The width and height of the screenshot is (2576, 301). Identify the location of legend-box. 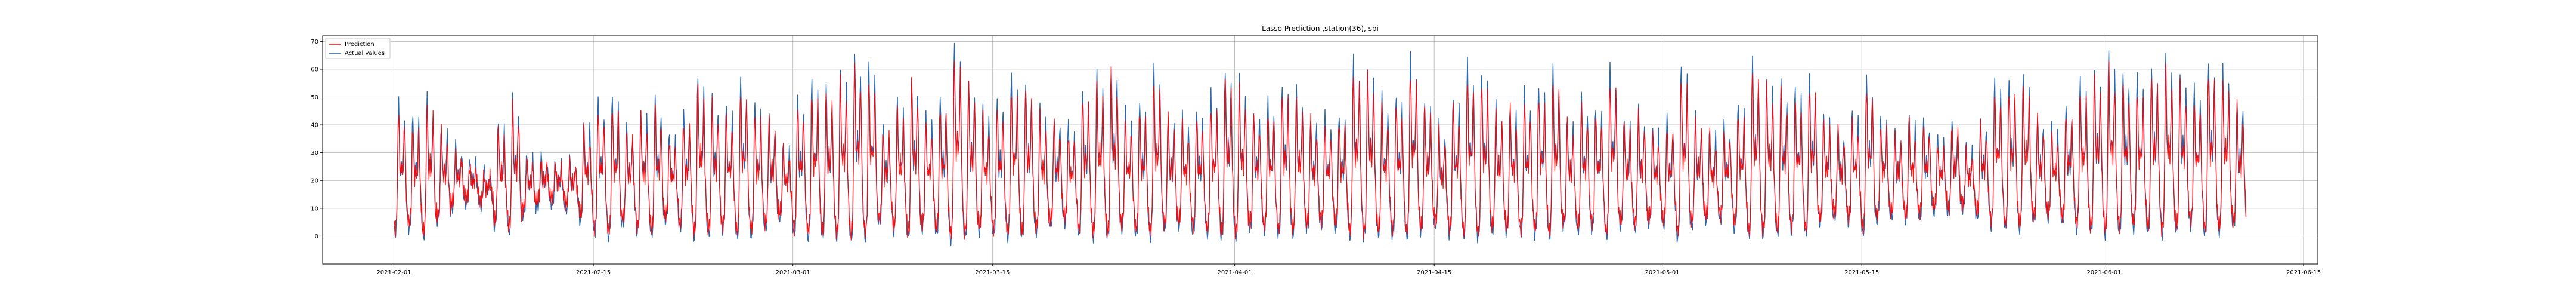
(358, 49).